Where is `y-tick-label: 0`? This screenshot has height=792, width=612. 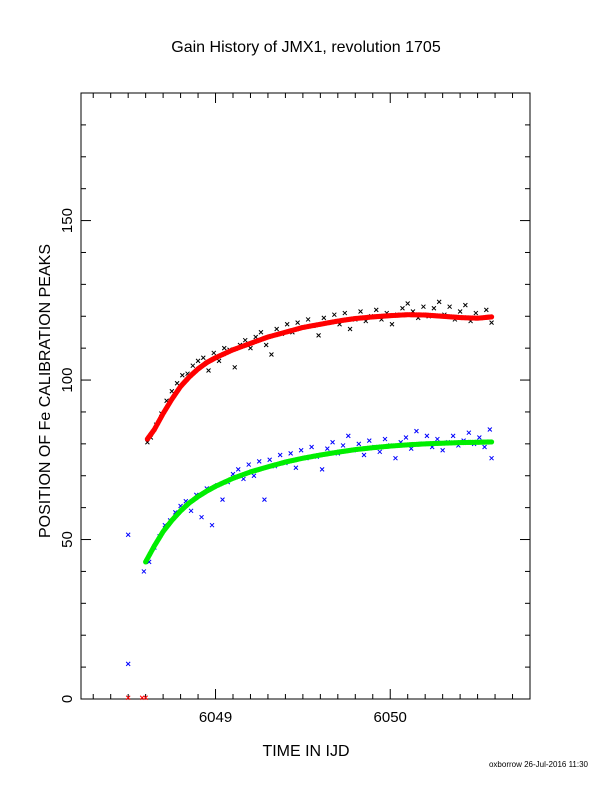
y-tick-label: 0 is located at coordinates (67, 699).